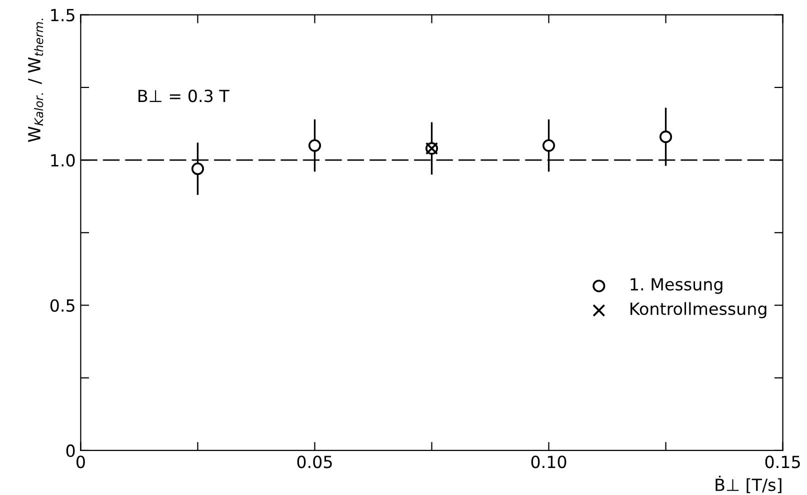 The image size is (807, 495). I want to click on text: 0.10, so click(548, 462).